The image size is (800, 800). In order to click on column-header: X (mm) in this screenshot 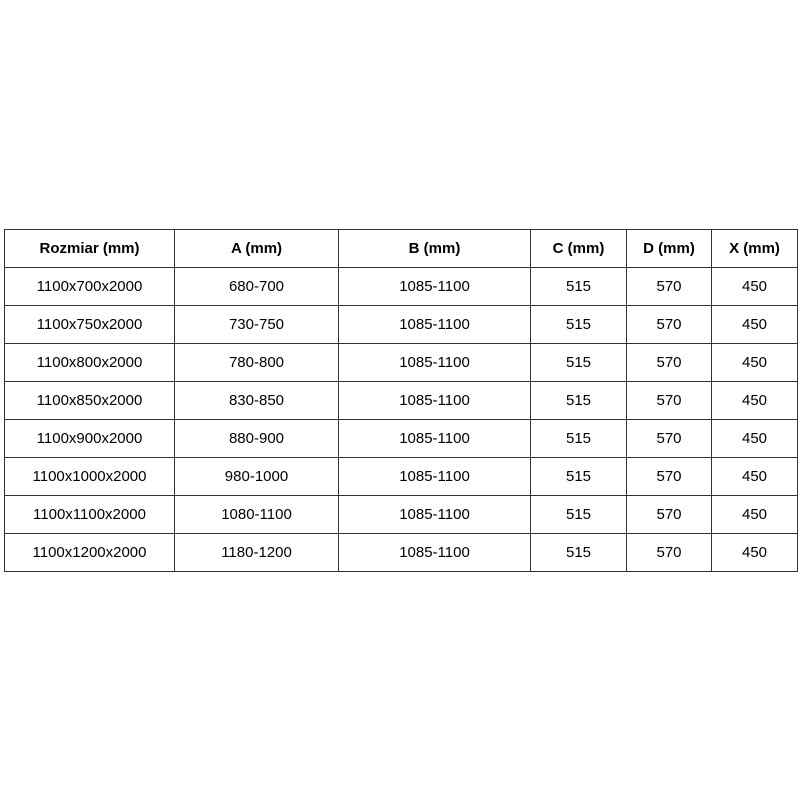, I will do `click(754, 248)`.